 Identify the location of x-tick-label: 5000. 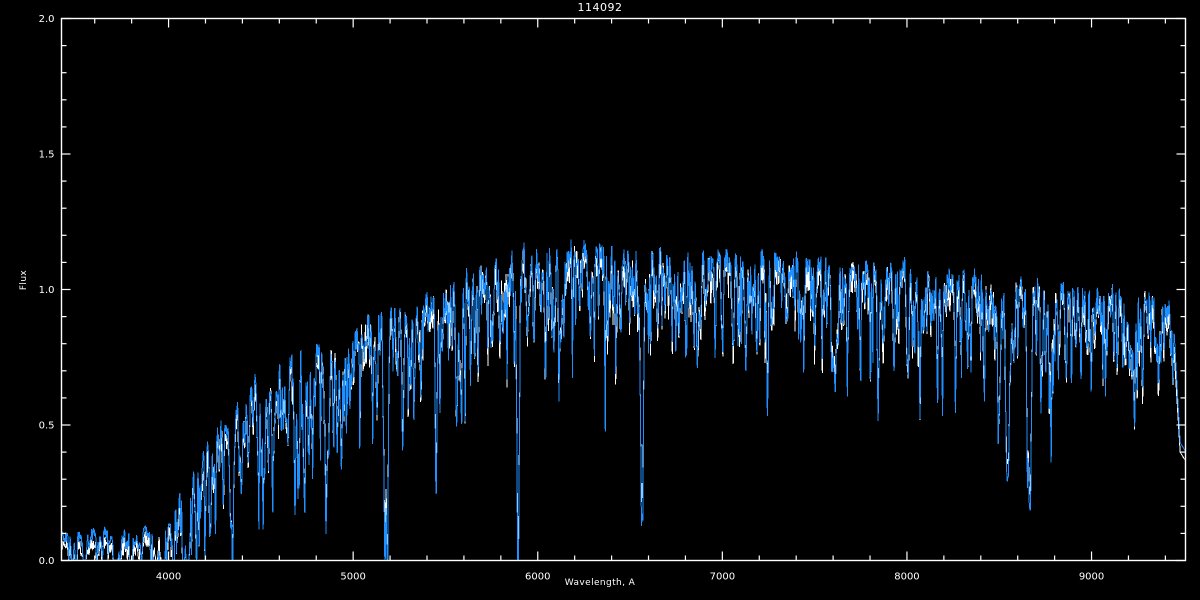
(352, 577).